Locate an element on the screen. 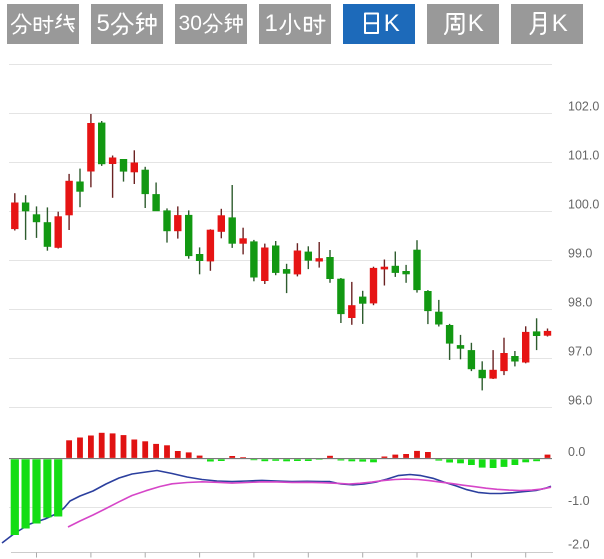 This screenshot has height=559, width=604. svg-text: -2.0 is located at coordinates (579, 545).